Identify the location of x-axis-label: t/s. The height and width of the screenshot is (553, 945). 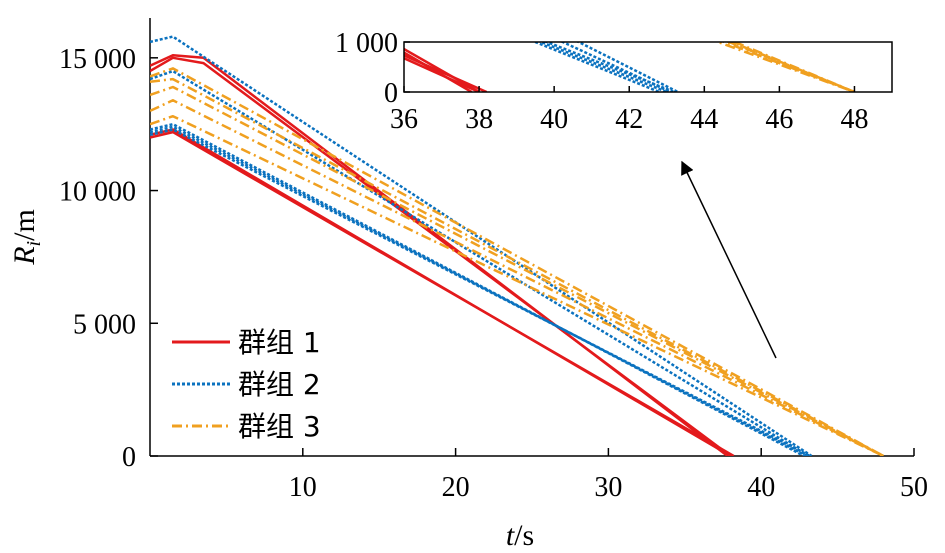
(520, 535).